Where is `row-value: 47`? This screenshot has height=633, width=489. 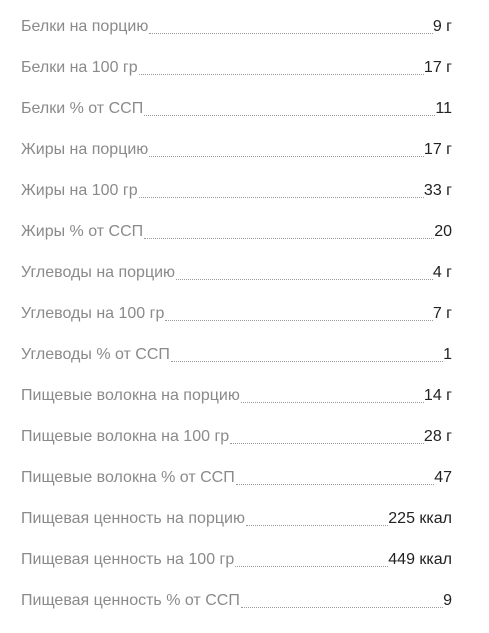
row-value: 47 is located at coordinates (443, 477).